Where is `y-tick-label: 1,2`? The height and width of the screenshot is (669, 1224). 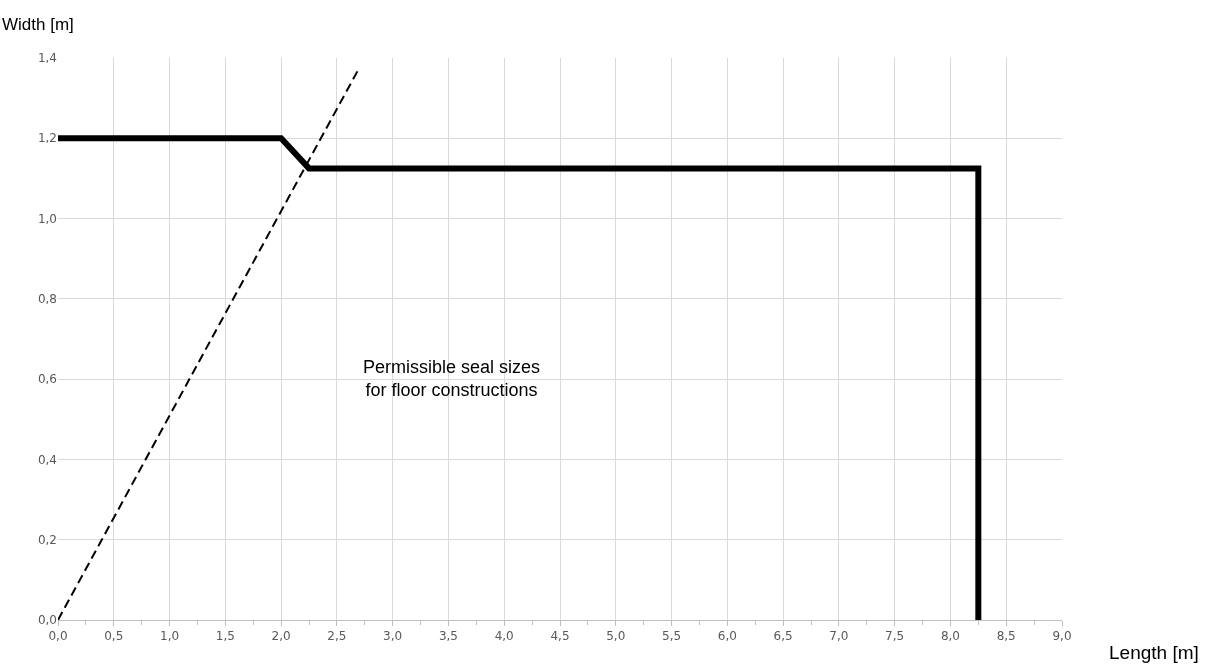 y-tick-label: 1,2 is located at coordinates (47, 138).